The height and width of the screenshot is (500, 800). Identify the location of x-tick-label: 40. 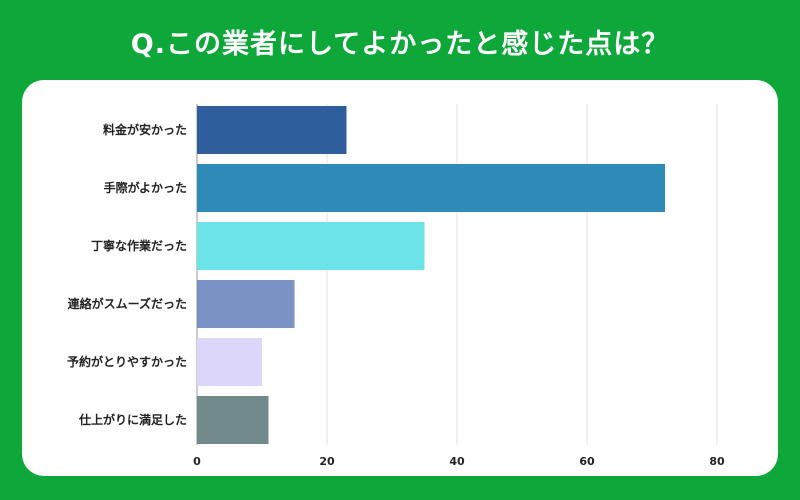
(457, 461).